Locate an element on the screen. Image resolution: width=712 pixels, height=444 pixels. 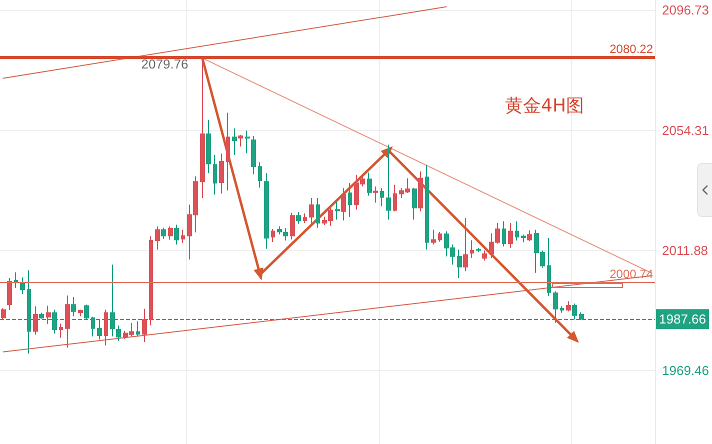
y-tick-label: 2054.31 is located at coordinates (686, 130).